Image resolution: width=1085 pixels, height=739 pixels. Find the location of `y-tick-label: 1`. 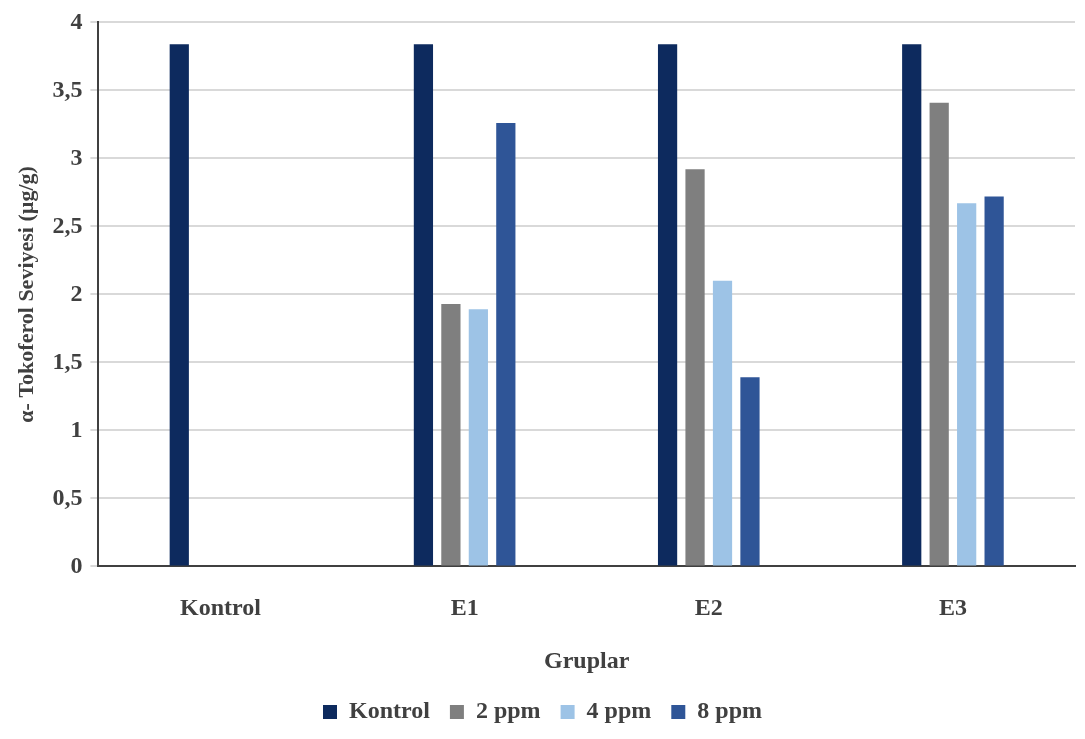

y-tick-label: 1 is located at coordinates (76, 428).